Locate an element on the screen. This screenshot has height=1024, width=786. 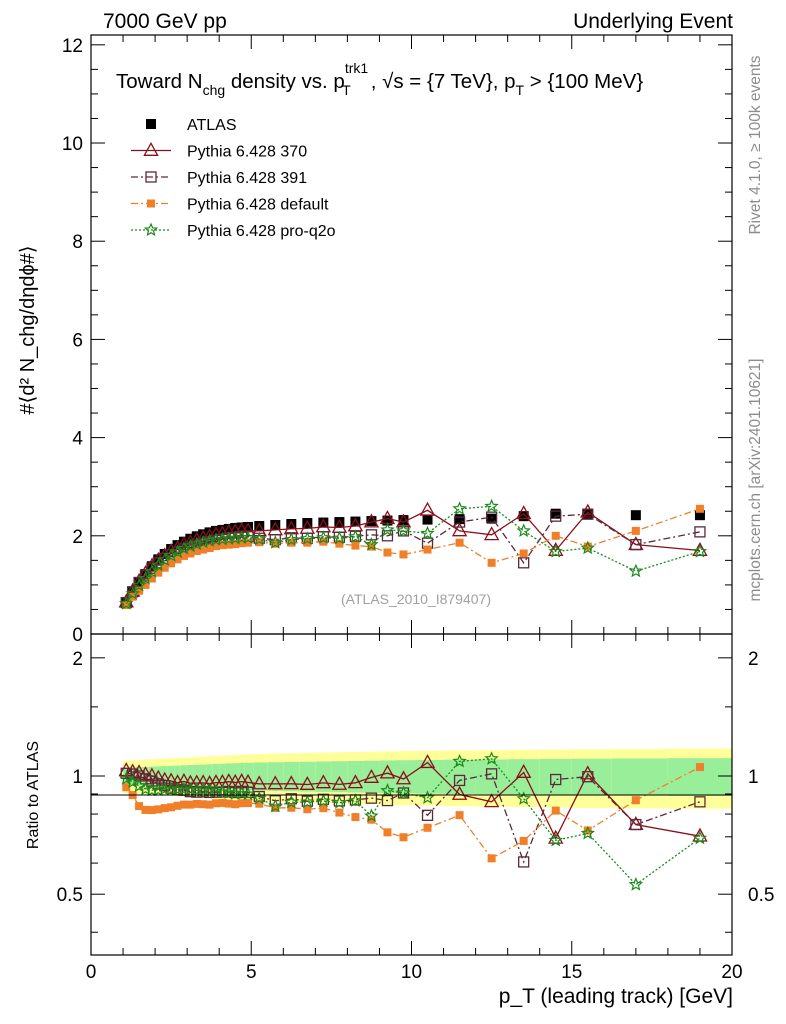
chart-title-pre: Toward N is located at coordinates (159, 81).